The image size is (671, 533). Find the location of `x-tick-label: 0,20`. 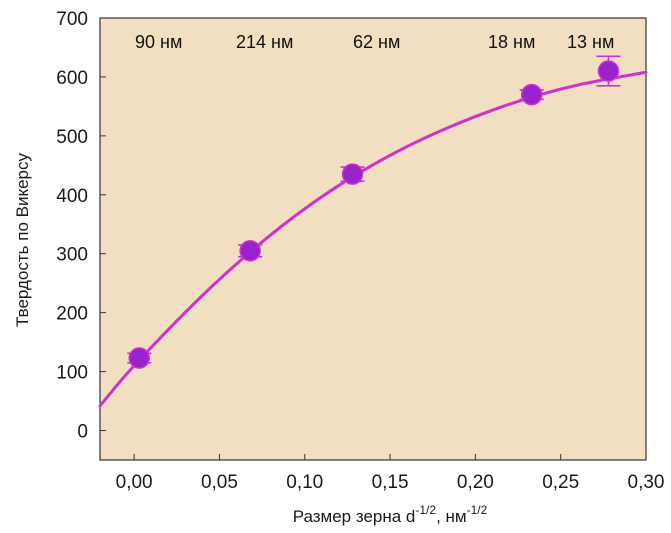

x-tick-label: 0,20 is located at coordinates (475, 482).